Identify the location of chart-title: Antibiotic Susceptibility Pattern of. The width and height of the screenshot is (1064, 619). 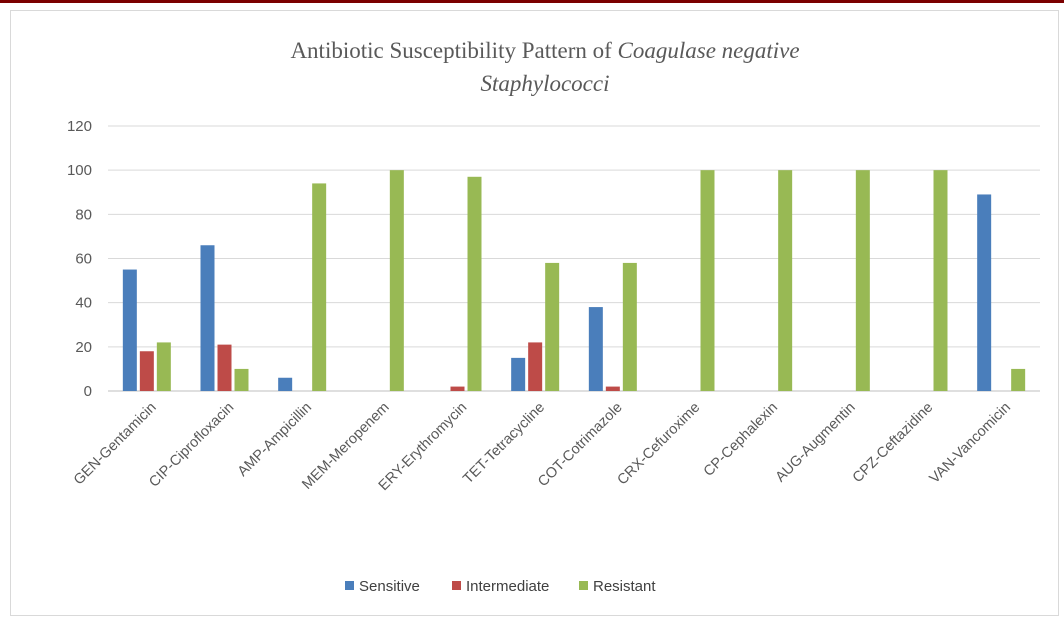
(451, 50).